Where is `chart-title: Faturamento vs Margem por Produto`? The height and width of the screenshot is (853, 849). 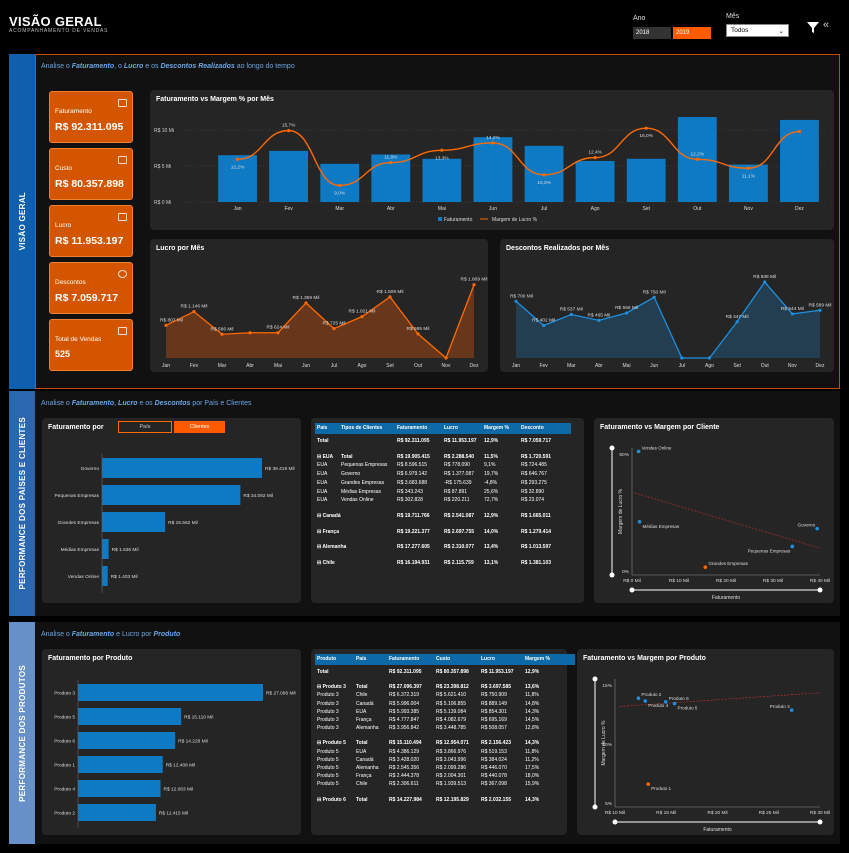 chart-title: Faturamento vs Margem por Produto is located at coordinates (644, 658).